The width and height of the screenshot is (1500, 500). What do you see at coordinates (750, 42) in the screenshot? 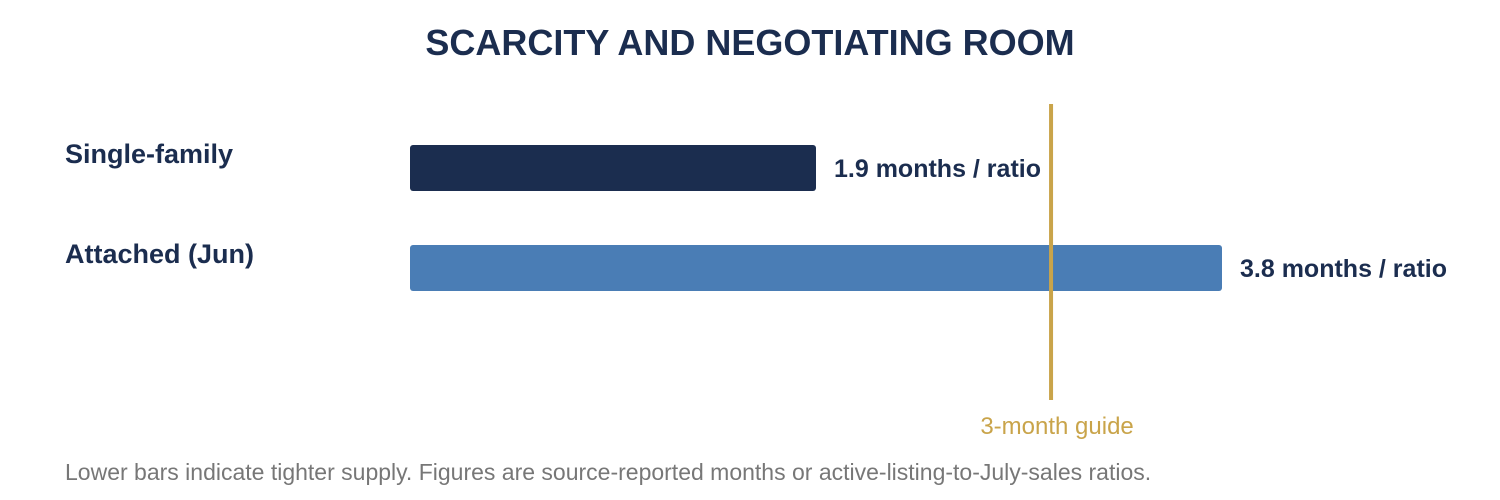
I see `chart-title: SCARCITY AND NEGOTIATING ROOM` at bounding box center [750, 42].